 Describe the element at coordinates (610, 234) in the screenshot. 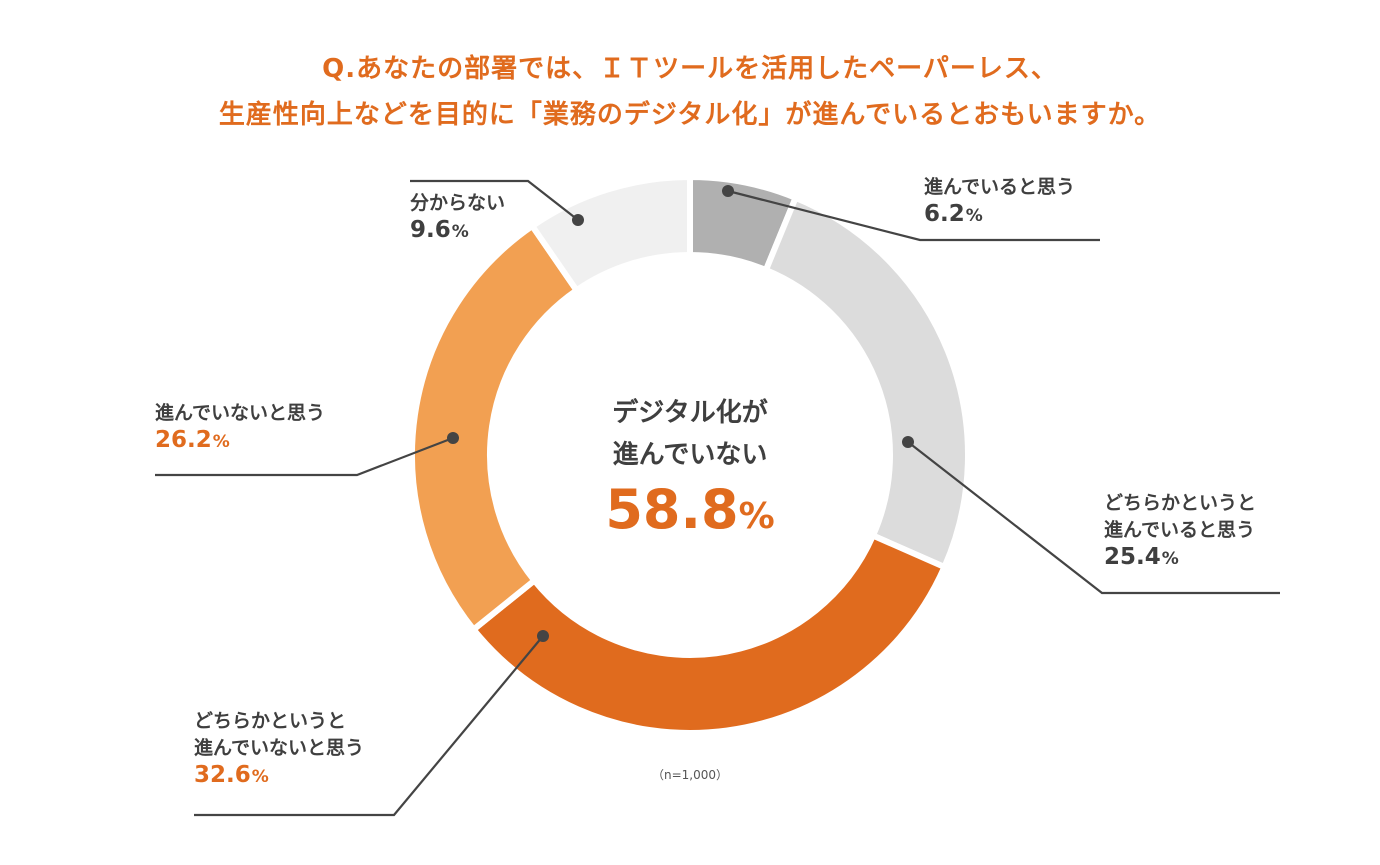

I see `donut-slice-dont-know` at that location.